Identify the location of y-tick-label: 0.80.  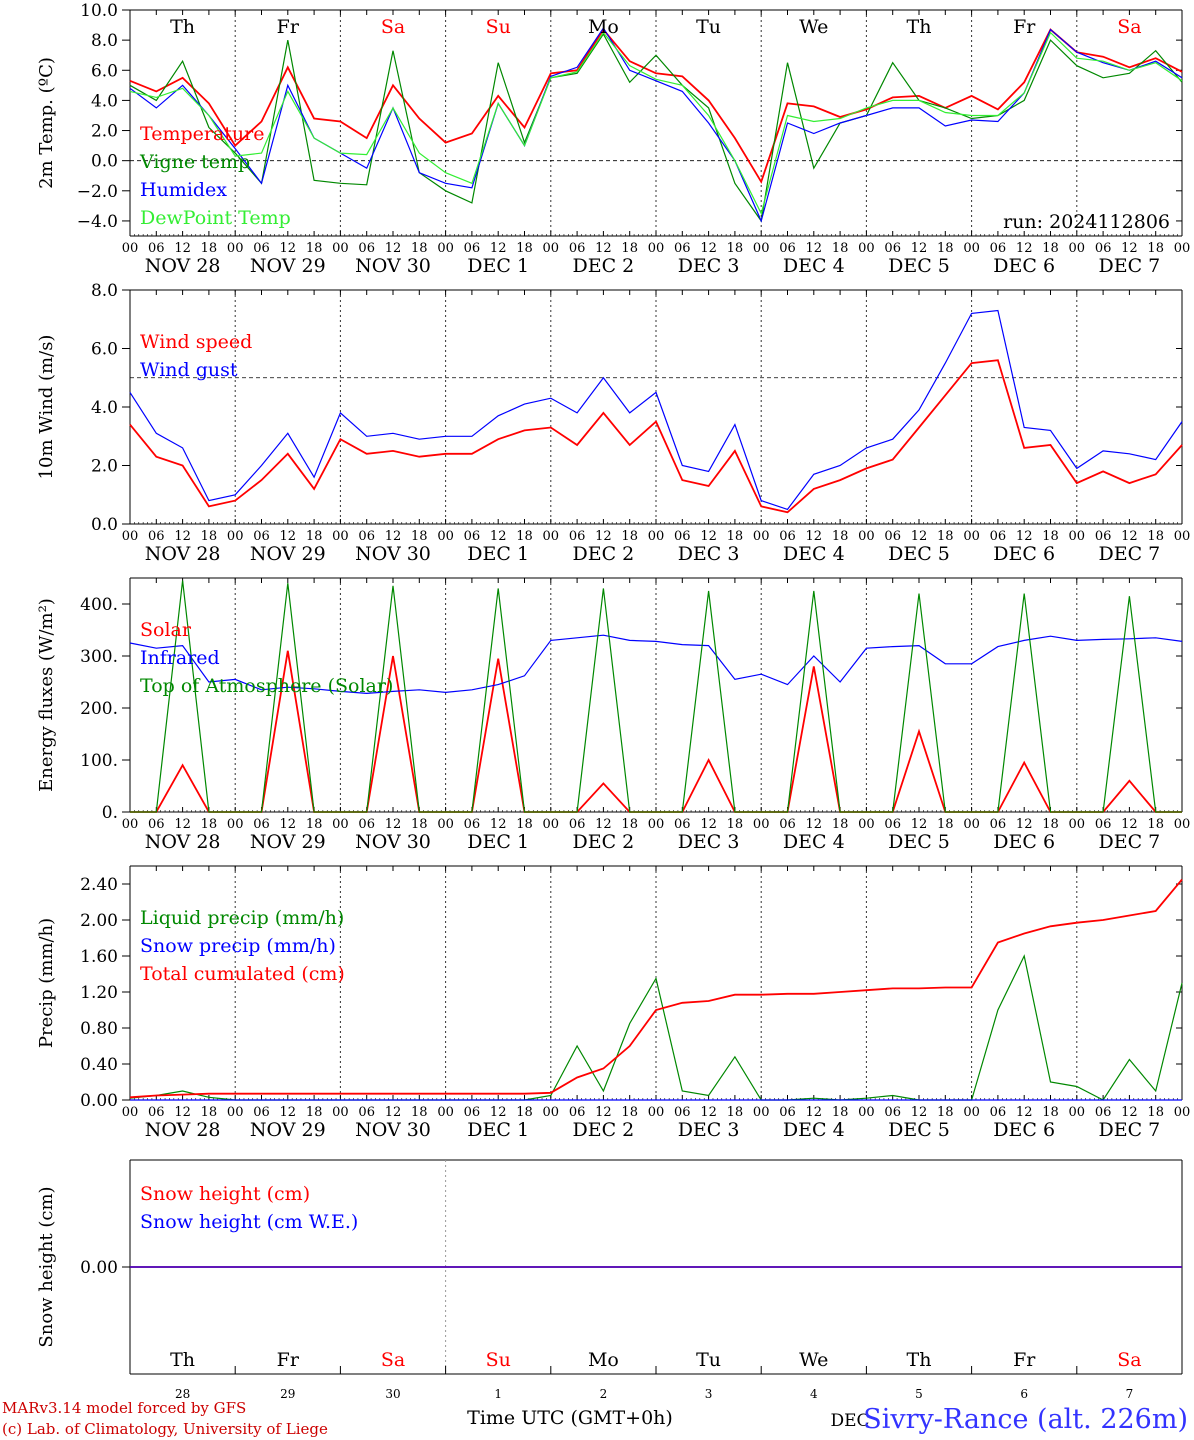
(99, 1029).